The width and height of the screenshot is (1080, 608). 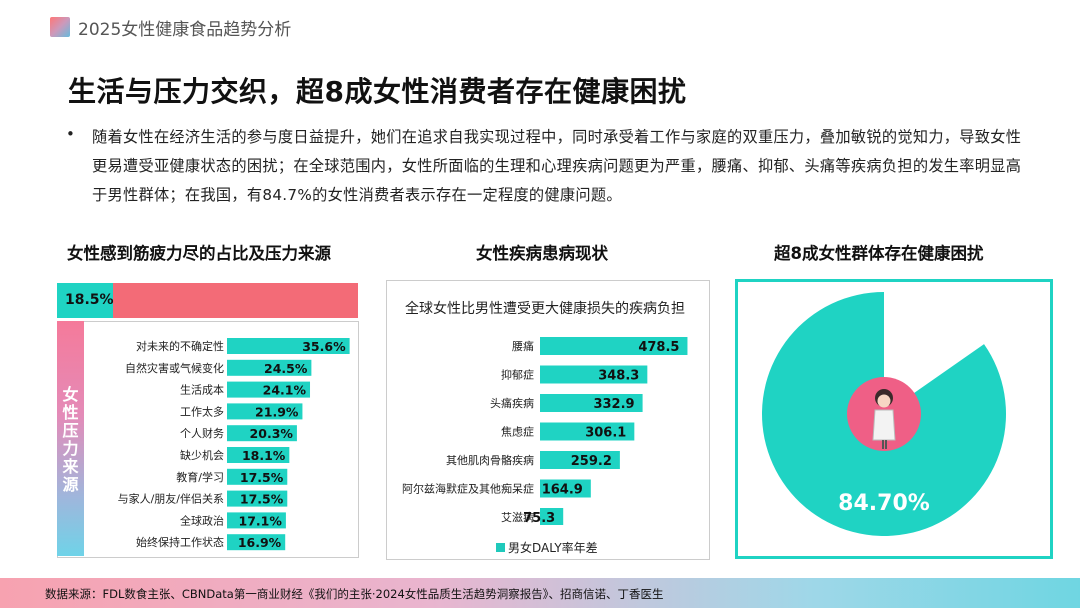 I want to click on right-section-title: 超8成女性群体存在健康困扰, so click(x=879, y=253).